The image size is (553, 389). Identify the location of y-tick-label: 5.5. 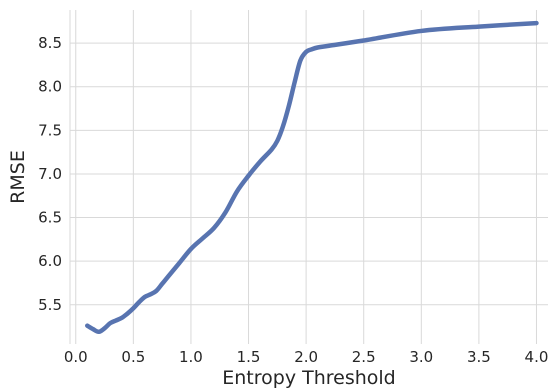
(50, 305).